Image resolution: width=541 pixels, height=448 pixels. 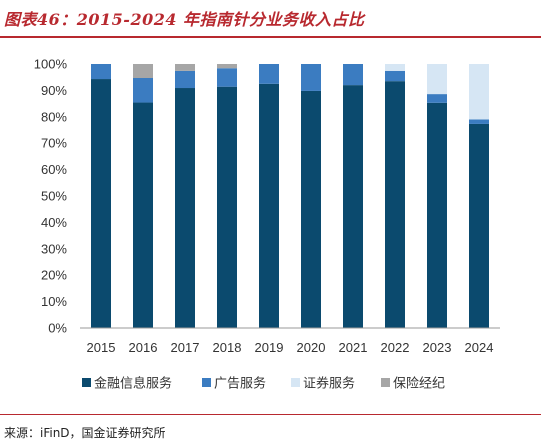 What do you see at coordinates (54, 116) in the screenshot?
I see `y-tick-label: 80%` at bounding box center [54, 116].